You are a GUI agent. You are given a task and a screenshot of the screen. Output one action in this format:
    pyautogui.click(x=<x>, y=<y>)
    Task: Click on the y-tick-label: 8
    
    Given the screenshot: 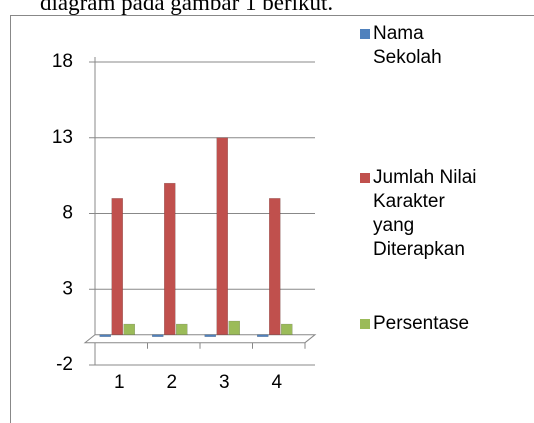 What is the action you would take?
    pyautogui.click(x=67, y=213)
    